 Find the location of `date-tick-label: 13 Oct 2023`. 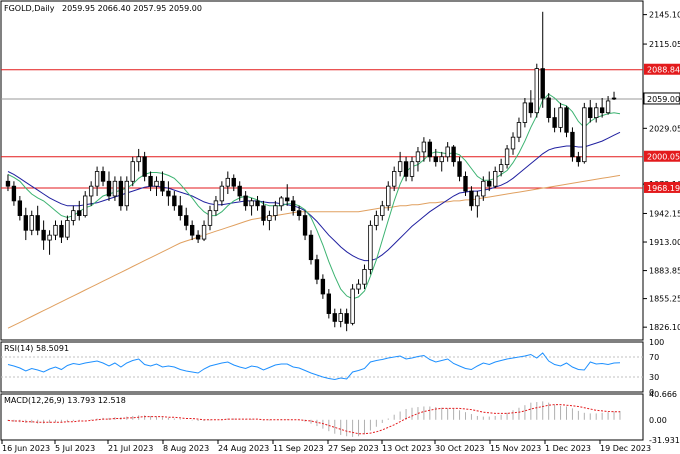

date-tick-label: 13 Oct 2023 is located at coordinates (406, 448).